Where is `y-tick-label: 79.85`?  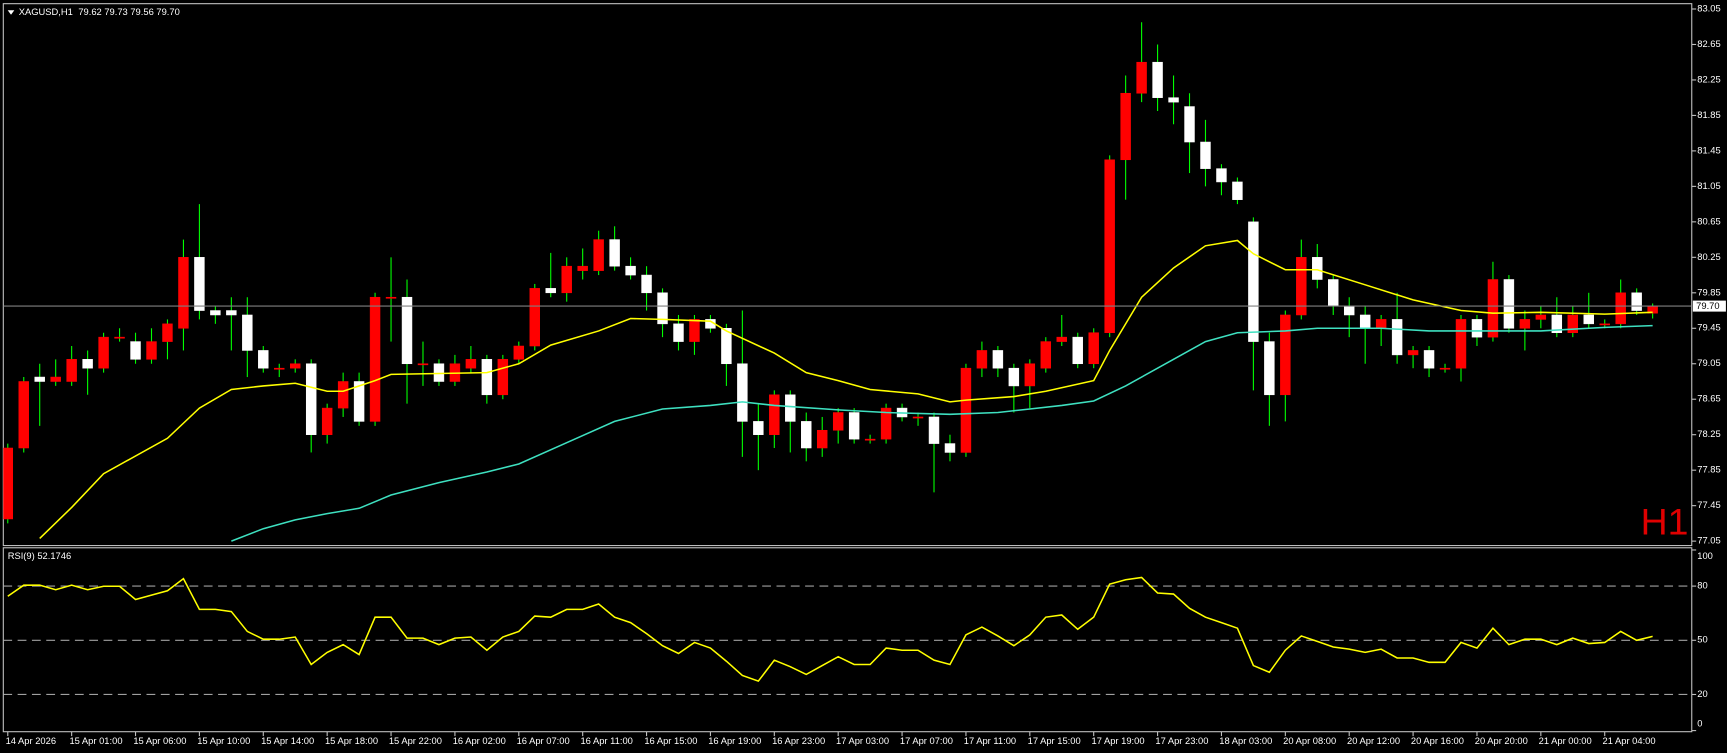 y-tick-label: 79.85 is located at coordinates (1708, 292).